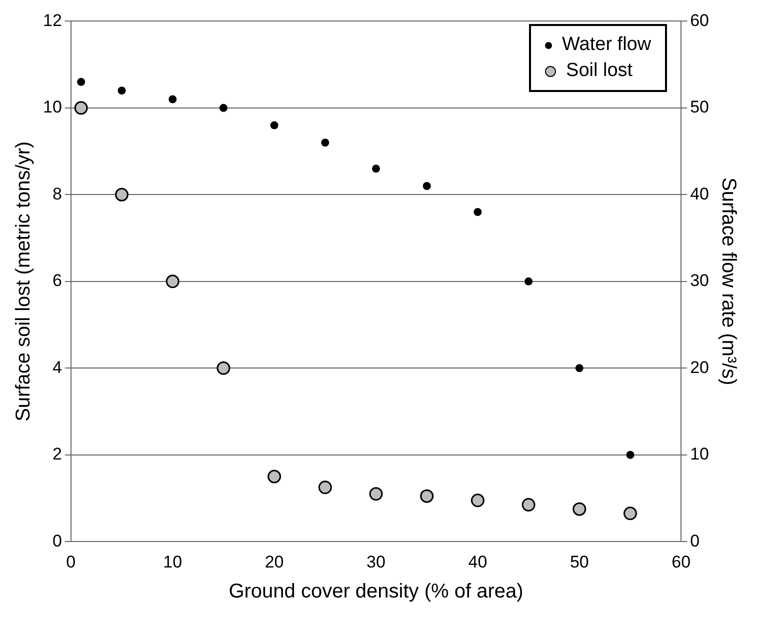  Describe the element at coordinates (700, 367) in the screenshot. I see `y2-tick-label: 20` at that location.